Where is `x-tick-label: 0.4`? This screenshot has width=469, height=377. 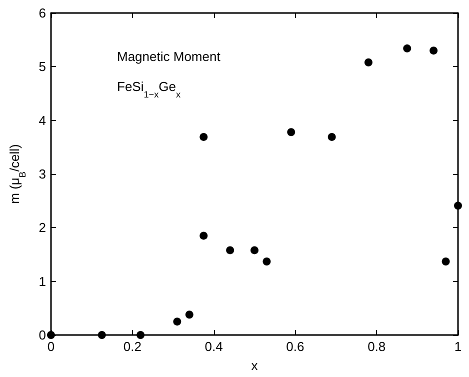 x-tick-label: 0.4 is located at coordinates (213, 346).